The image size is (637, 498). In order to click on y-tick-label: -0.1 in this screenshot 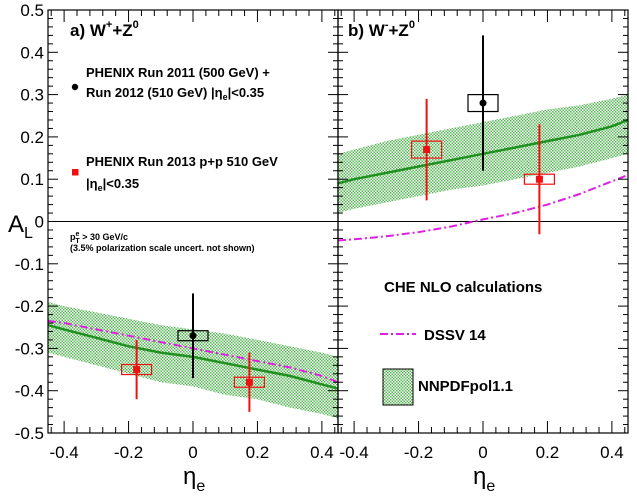, I will do `click(29, 264)`.